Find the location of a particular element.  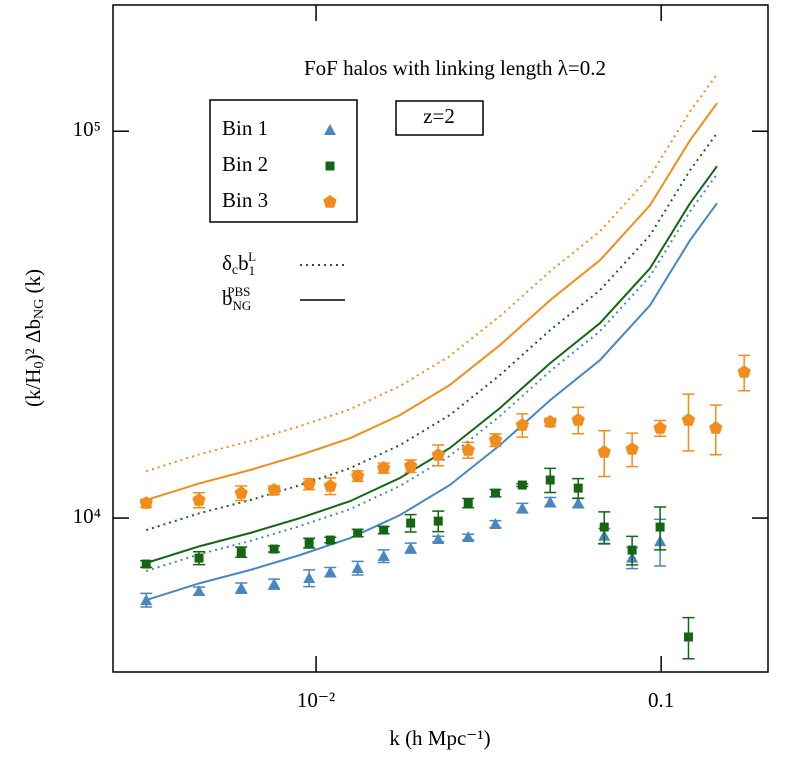

annotation: z=2 is located at coordinates (439, 116).